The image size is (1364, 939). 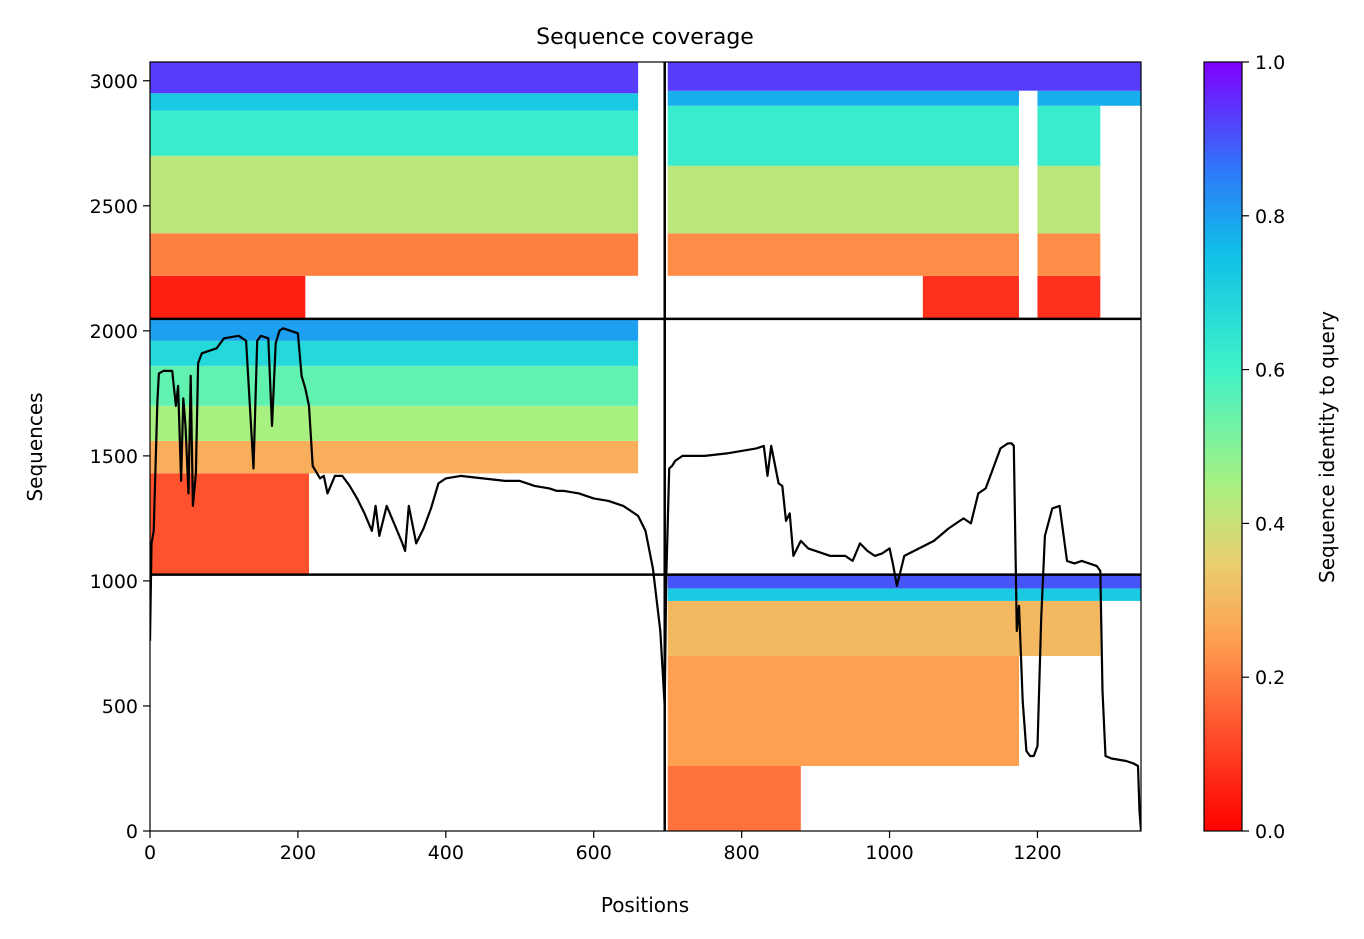 What do you see at coordinates (1028, 204) in the screenshot?
I see `heatmap-gap` at bounding box center [1028, 204].